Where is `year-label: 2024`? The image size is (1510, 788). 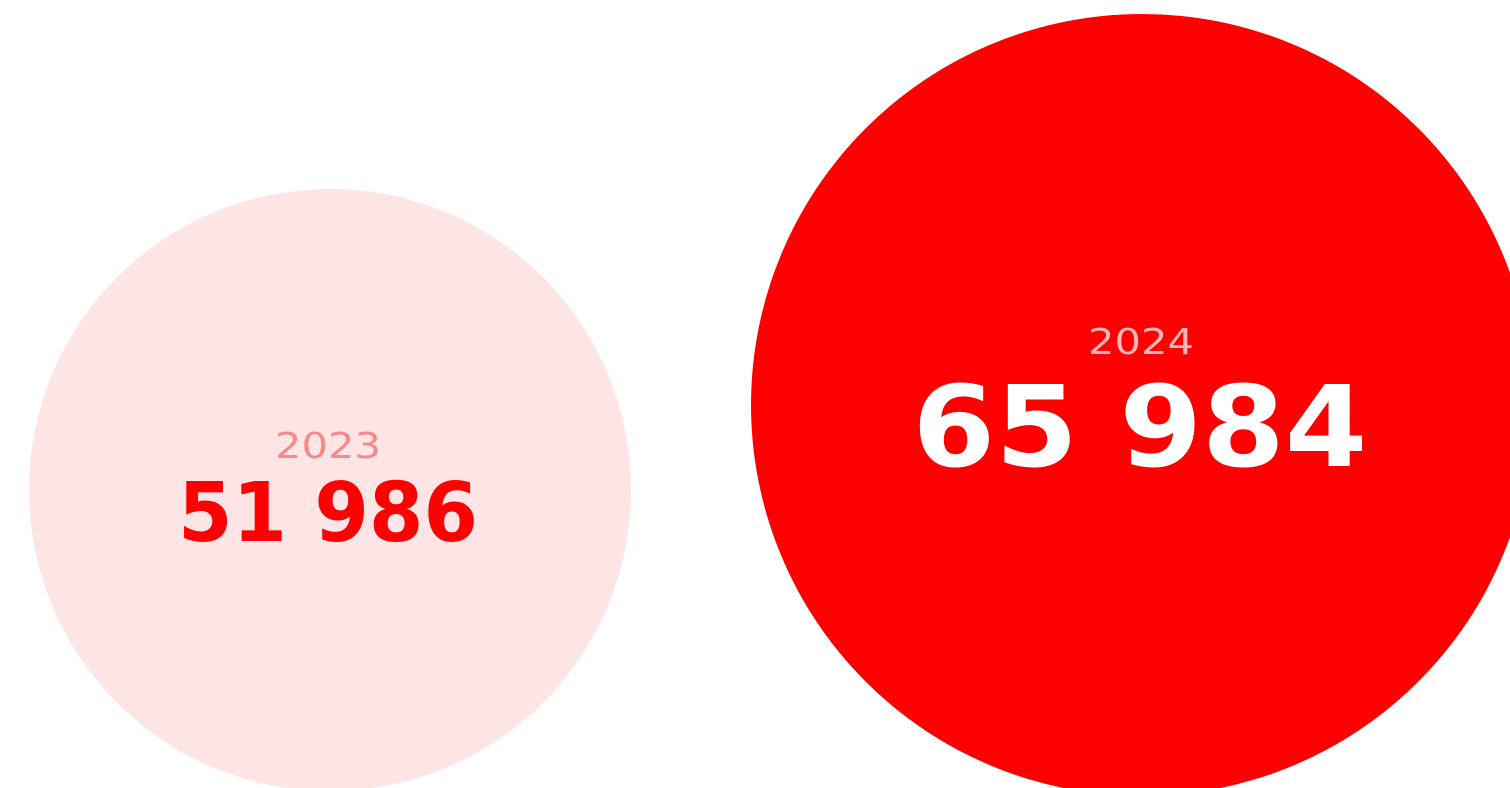 year-label: 2024 is located at coordinates (1141, 342).